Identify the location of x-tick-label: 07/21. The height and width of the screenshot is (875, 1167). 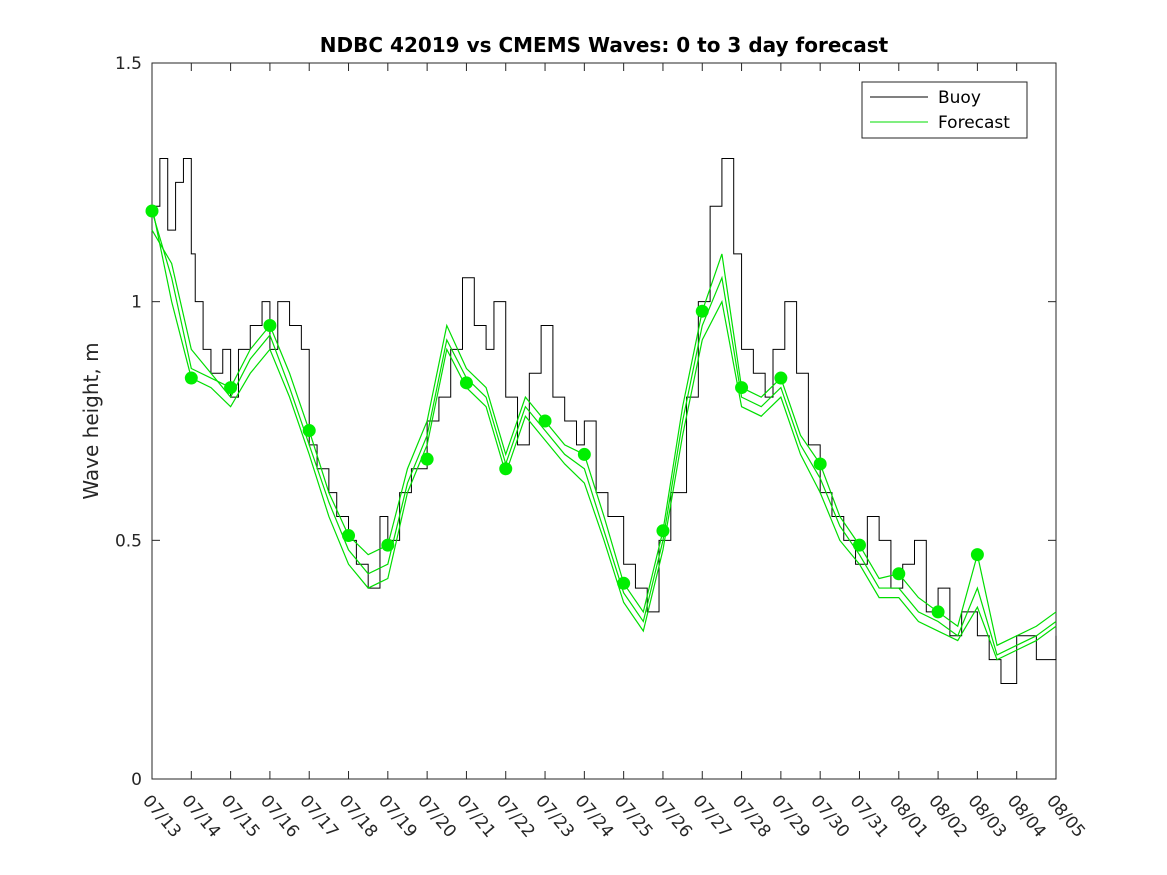
(476, 816).